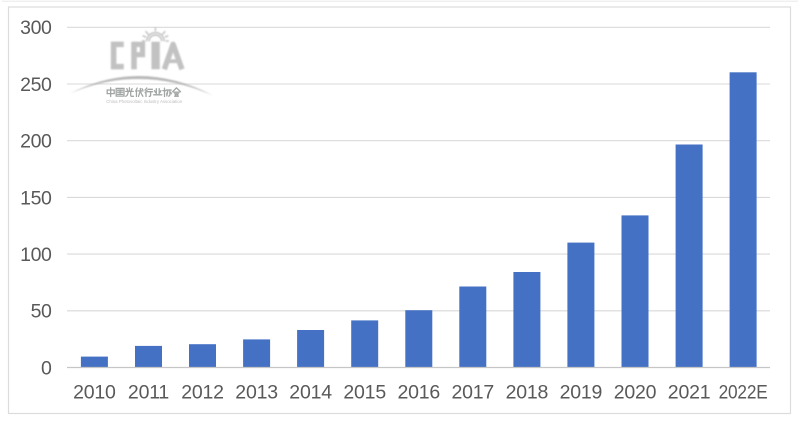 Image resolution: width=800 pixels, height=422 pixels. I want to click on svg-text: 2014, so click(310, 392).